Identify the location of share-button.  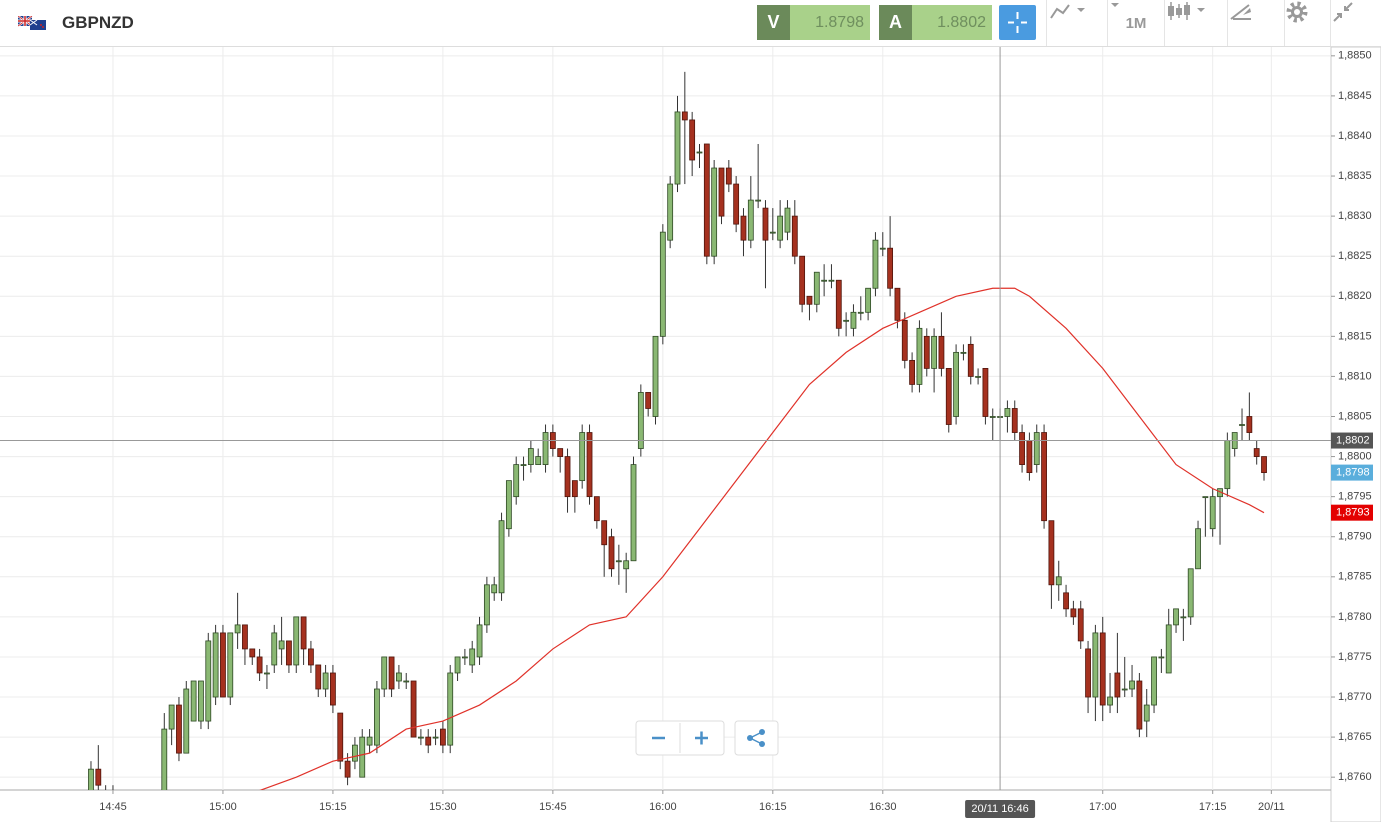
(756, 738).